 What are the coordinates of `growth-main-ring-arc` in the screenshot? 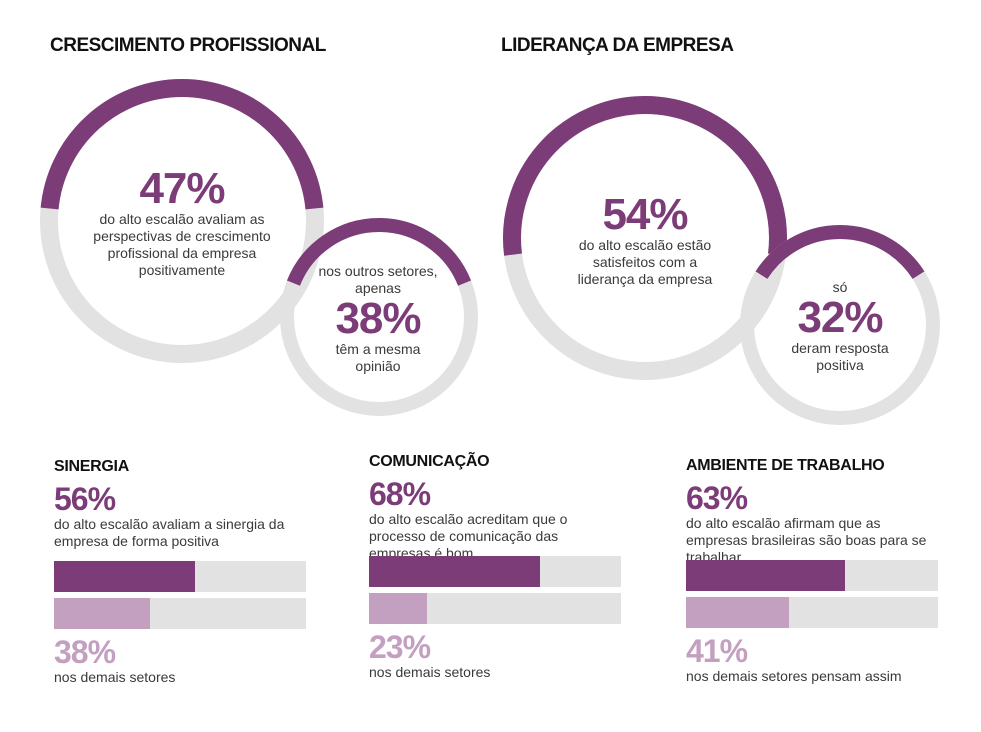 It's located at (182, 144).